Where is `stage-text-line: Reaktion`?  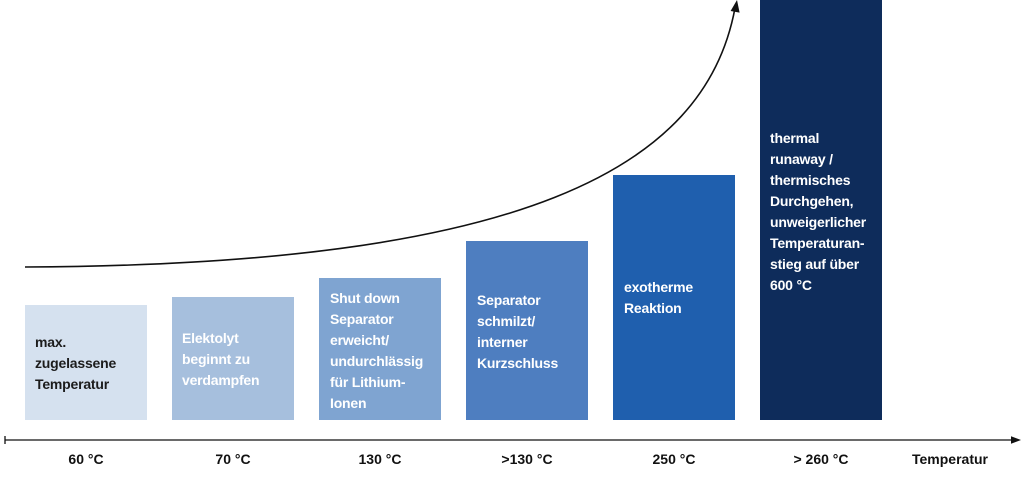 stage-text-line: Reaktion is located at coordinates (653, 308).